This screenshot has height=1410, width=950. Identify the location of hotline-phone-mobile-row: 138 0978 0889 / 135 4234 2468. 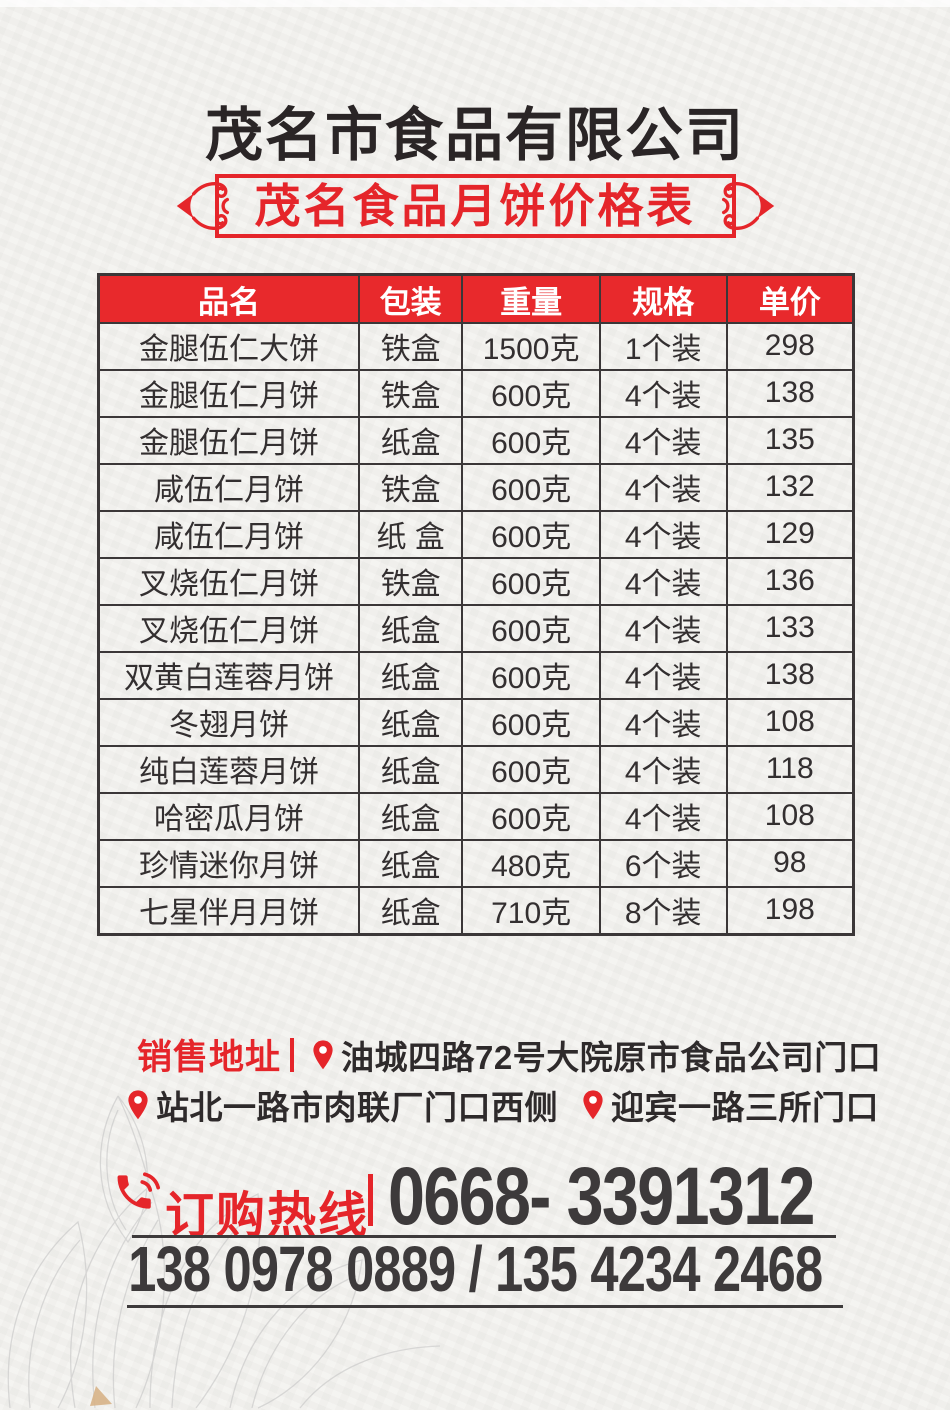
(475, 1269).